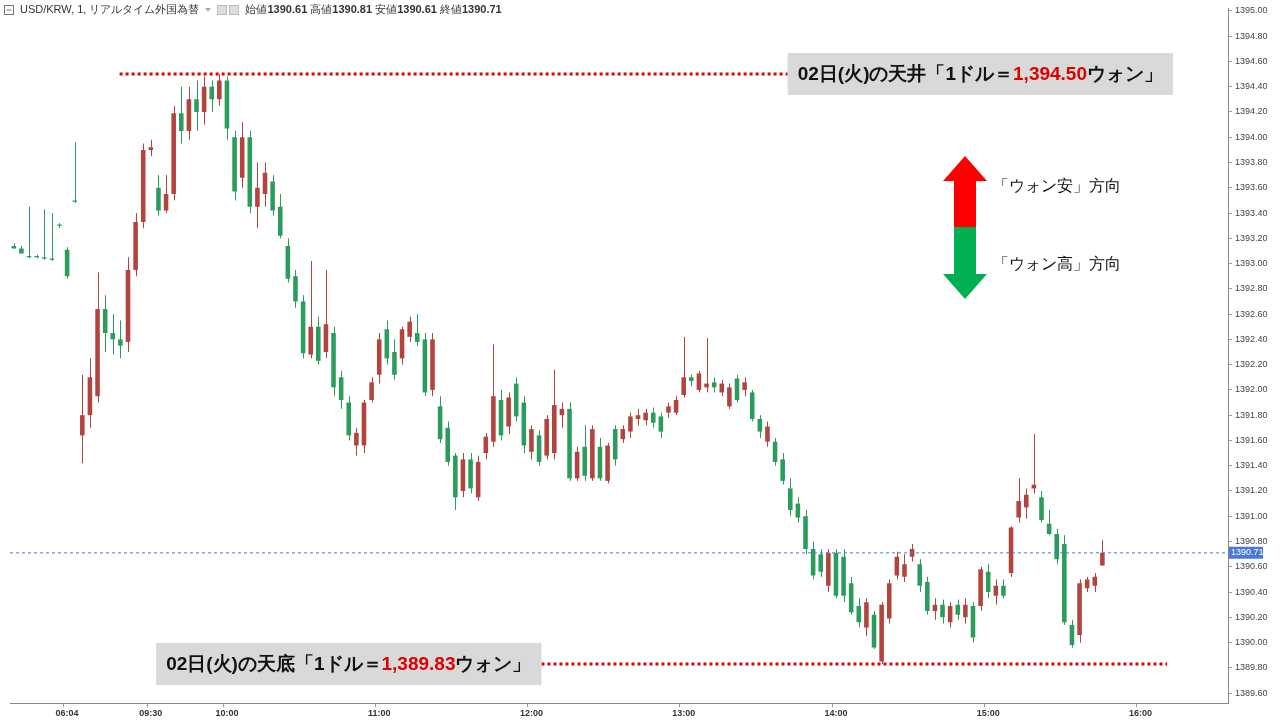 Image resolution: width=1280 pixels, height=720 pixels. I want to click on y-tick-label: 1392.40, so click(1251, 338).